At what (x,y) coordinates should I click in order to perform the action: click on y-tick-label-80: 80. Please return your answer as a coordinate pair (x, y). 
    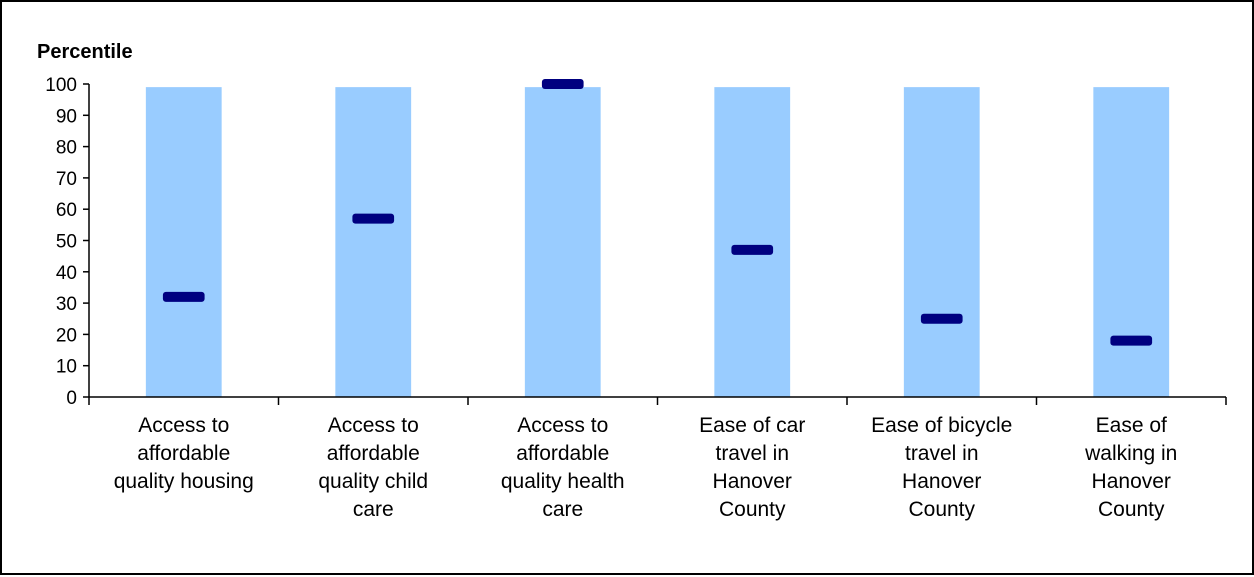
    Looking at the image, I should click on (66, 148).